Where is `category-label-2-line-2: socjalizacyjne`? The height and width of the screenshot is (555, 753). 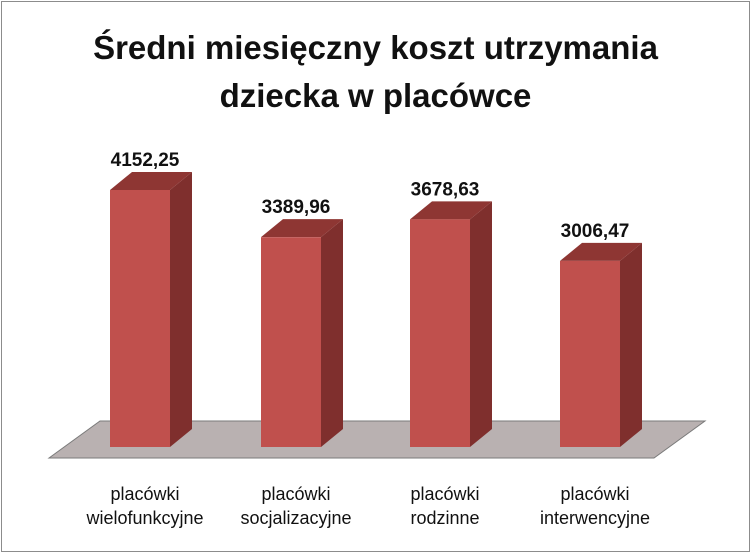
category-label-2-line-2: socjalizacyjne is located at coordinates (295, 518).